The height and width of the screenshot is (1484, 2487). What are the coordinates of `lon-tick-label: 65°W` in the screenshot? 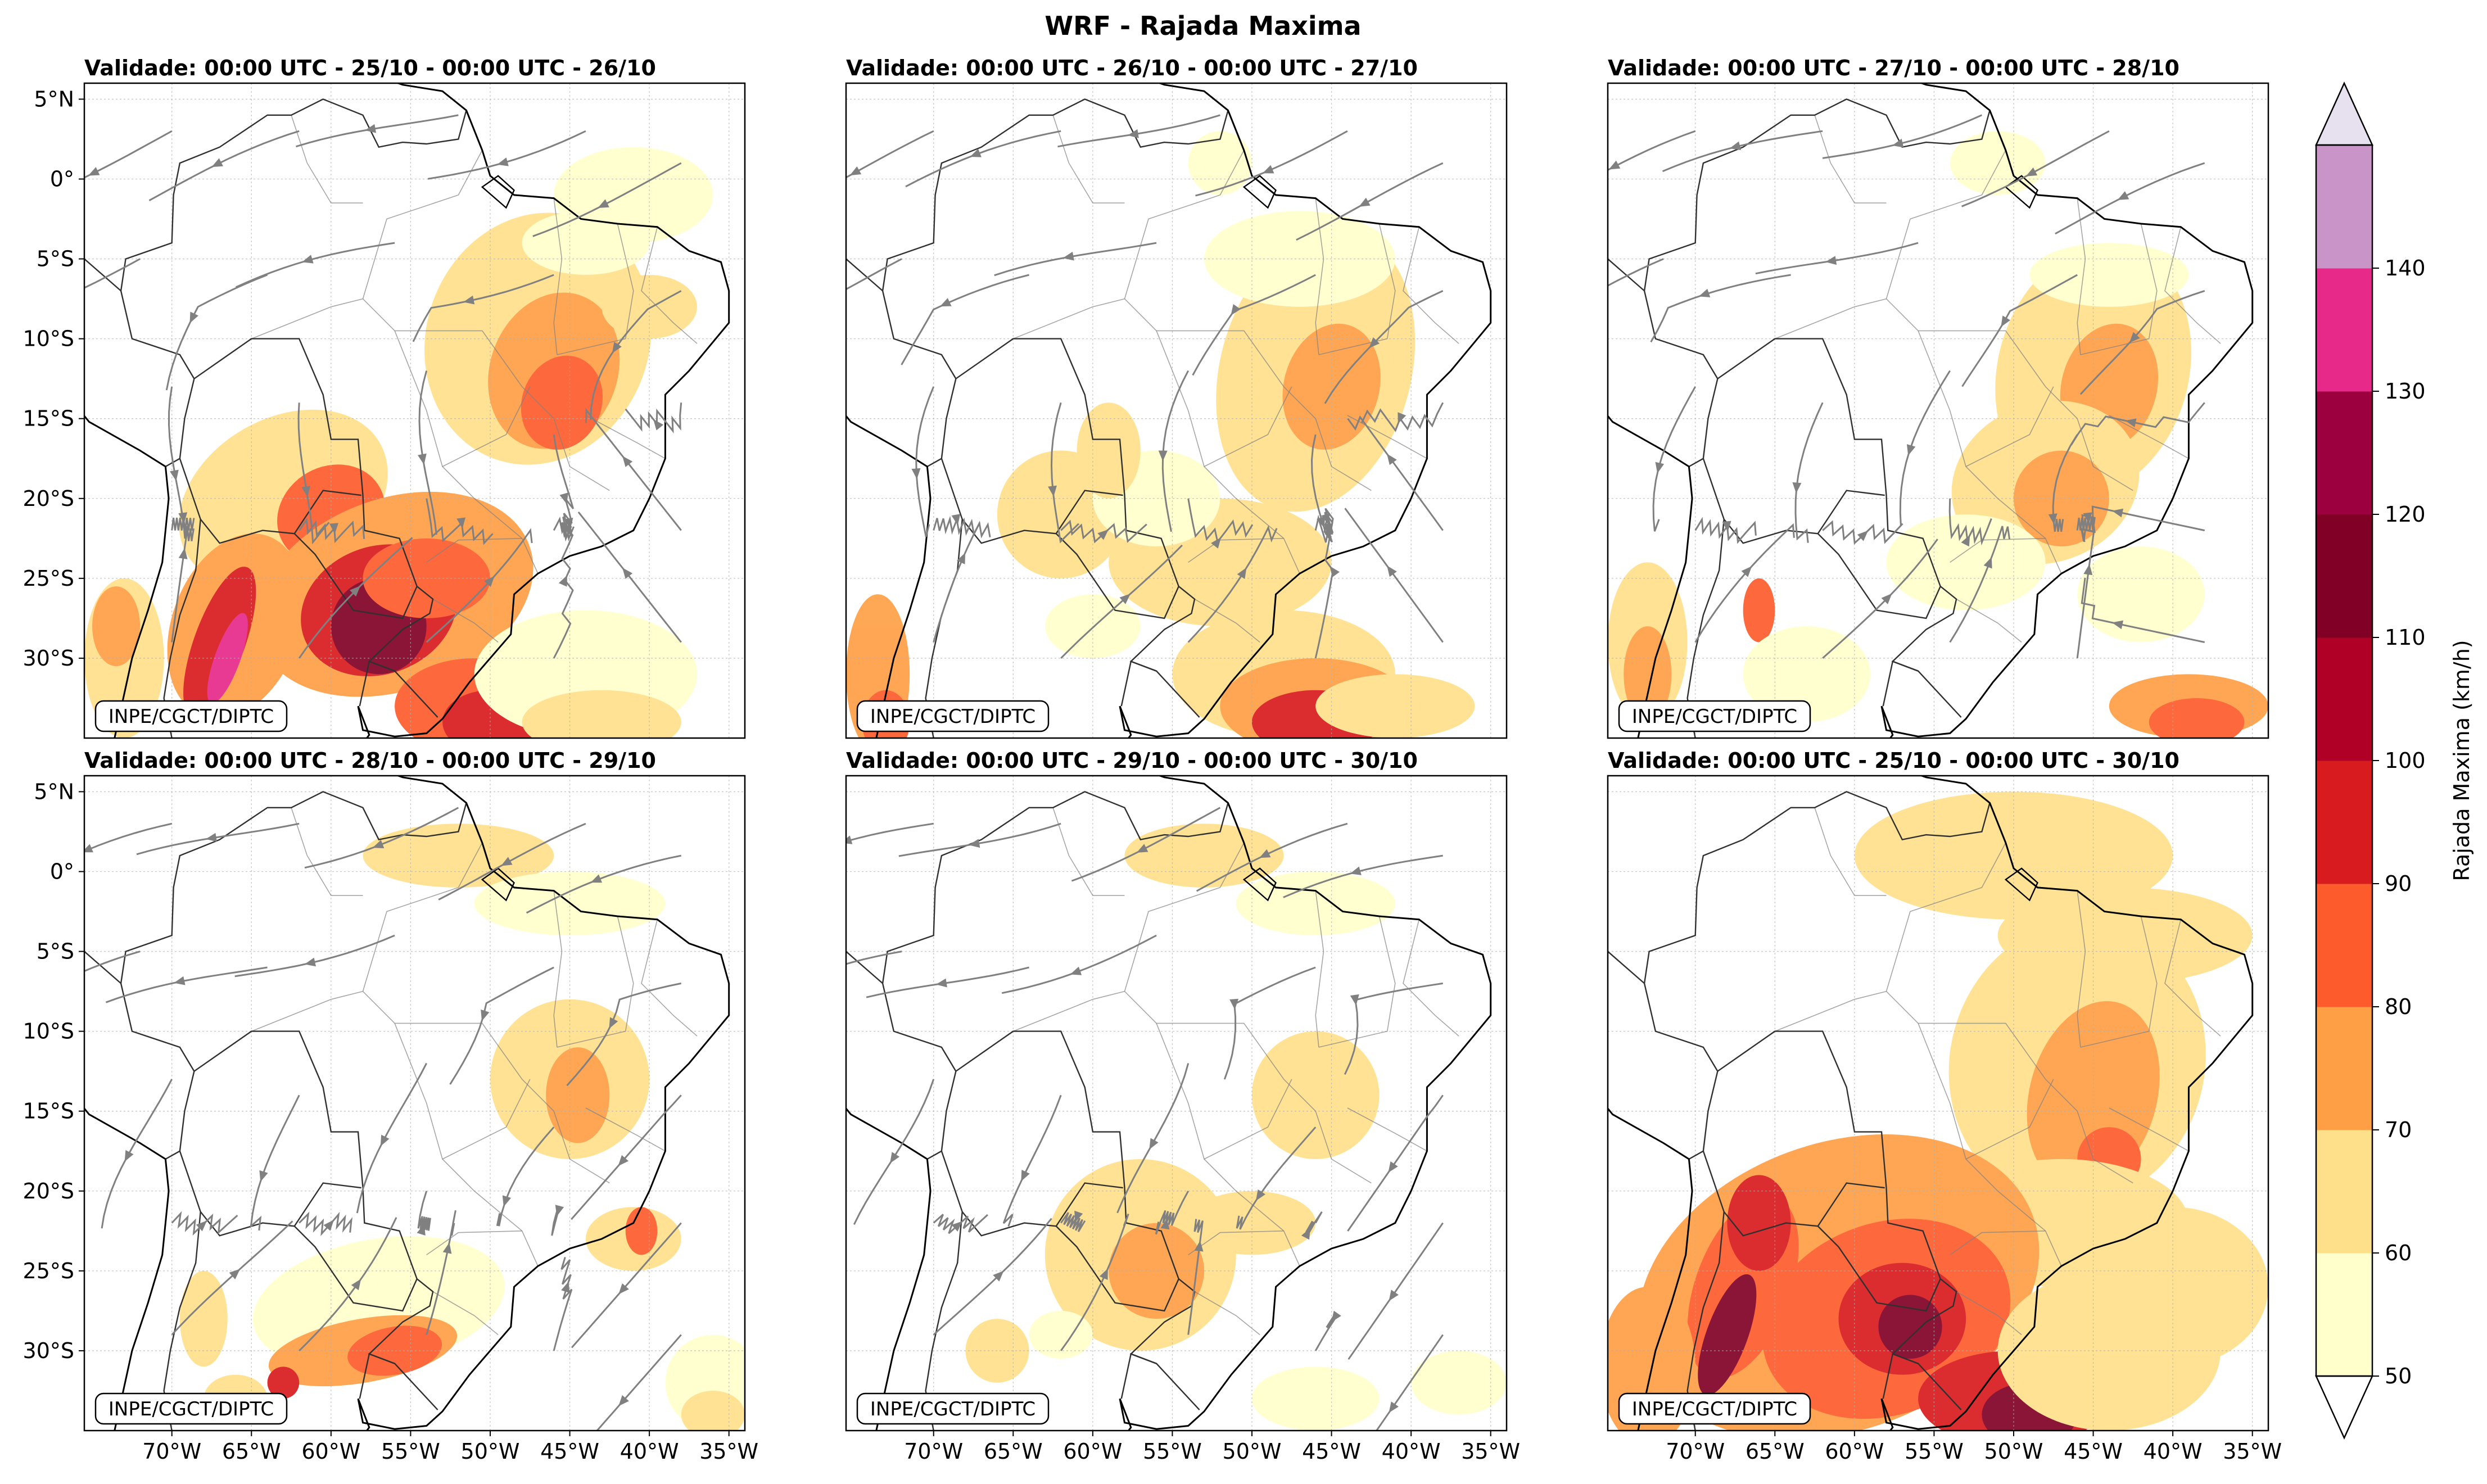 It's located at (251, 1451).